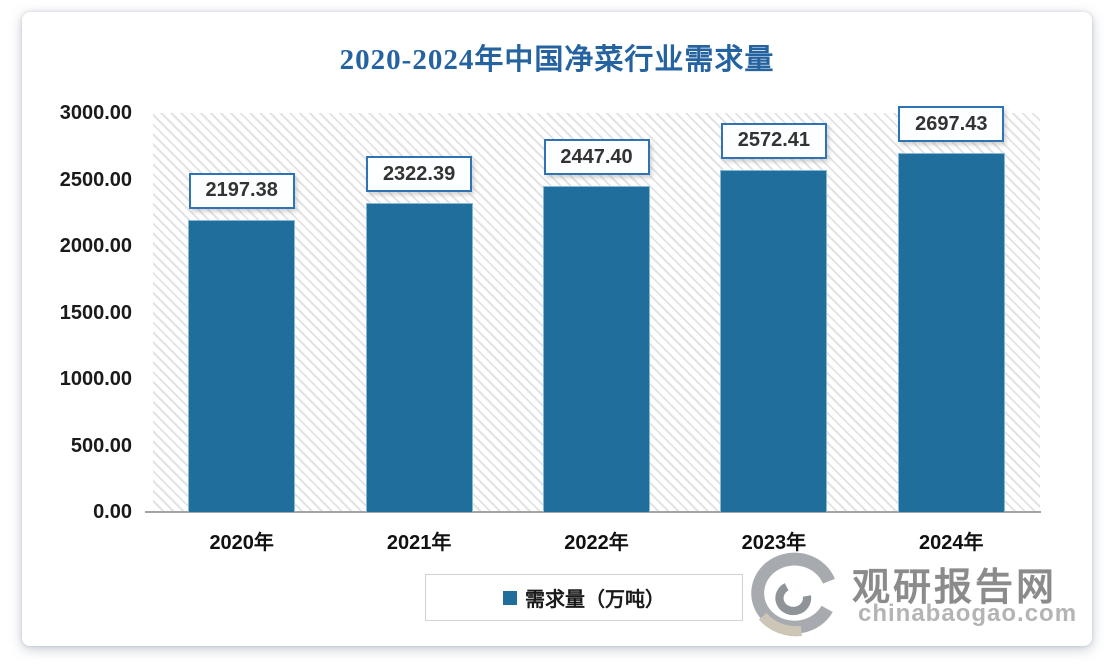 The width and height of the screenshot is (1114, 664). I want to click on bar-2023年, so click(774, 340).